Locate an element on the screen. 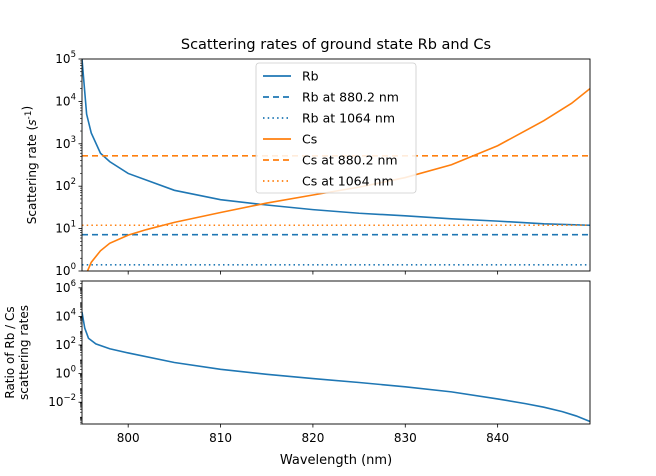 This screenshot has width=656, height=476. bottom-x-tick-label: 830 is located at coordinates (405, 438).